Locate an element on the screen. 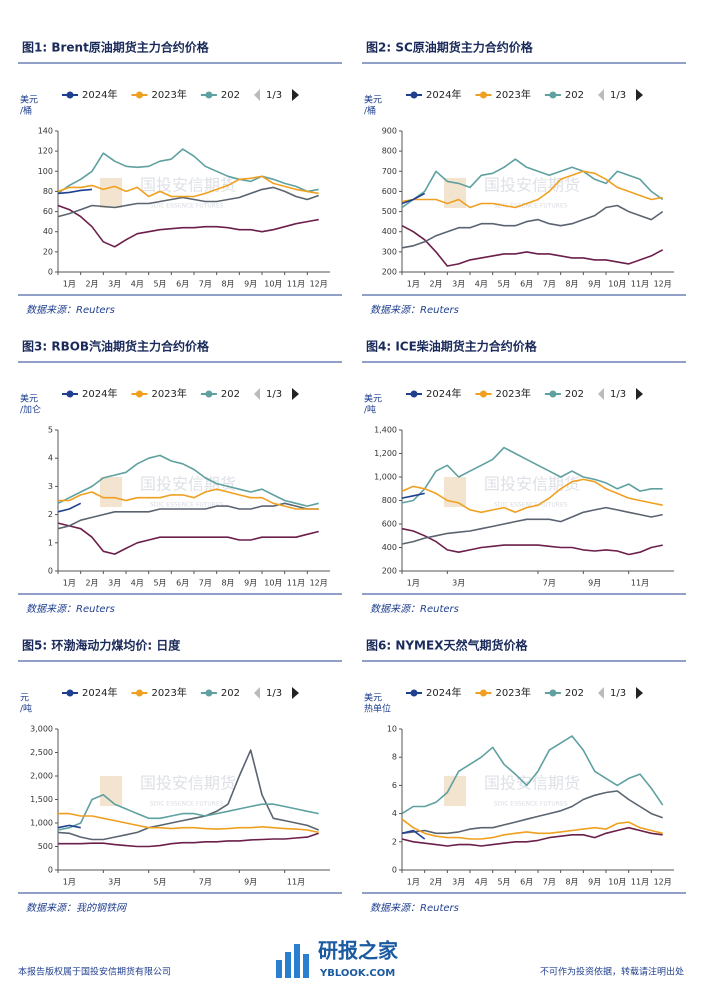 The image size is (702, 991). y-tick-label: 200 is located at coordinates (389, 272).